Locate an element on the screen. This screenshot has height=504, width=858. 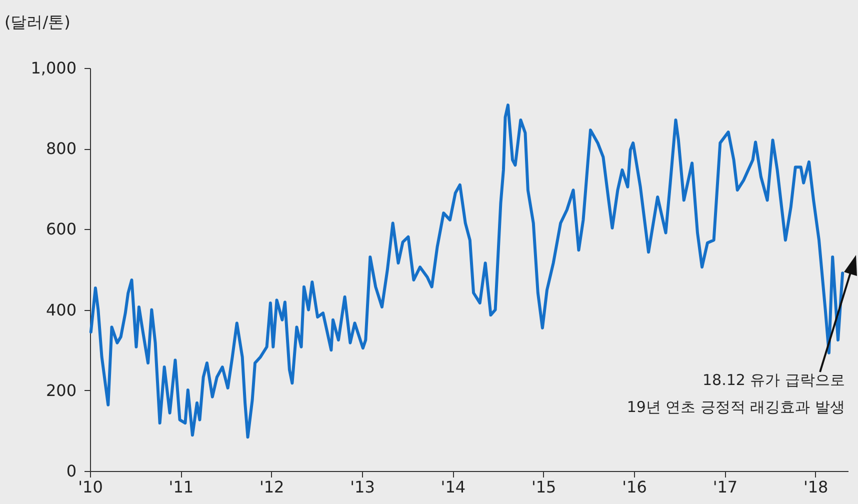
y-tick-label: 1,000 is located at coordinates (53, 68).